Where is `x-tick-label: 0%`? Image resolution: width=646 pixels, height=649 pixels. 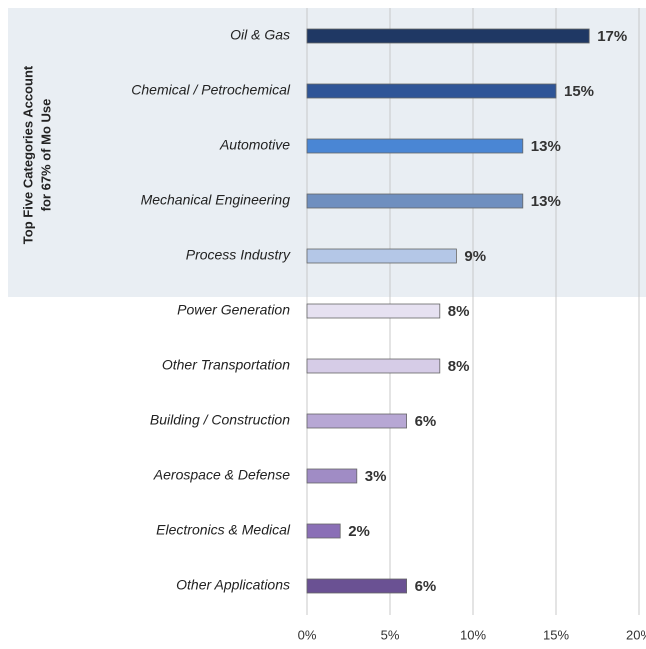
x-tick-label: 0% is located at coordinates (307, 634).